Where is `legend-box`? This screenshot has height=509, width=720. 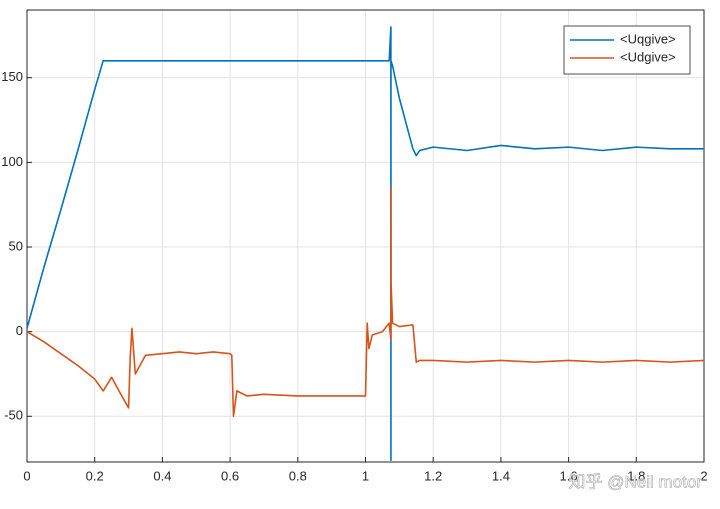 legend-box is located at coordinates (627, 50).